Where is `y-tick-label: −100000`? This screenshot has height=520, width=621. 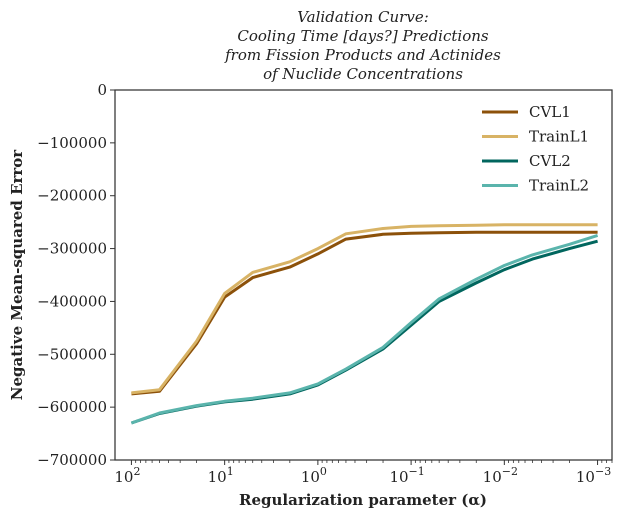 y-tick-label: −100000 is located at coordinates (72, 143).